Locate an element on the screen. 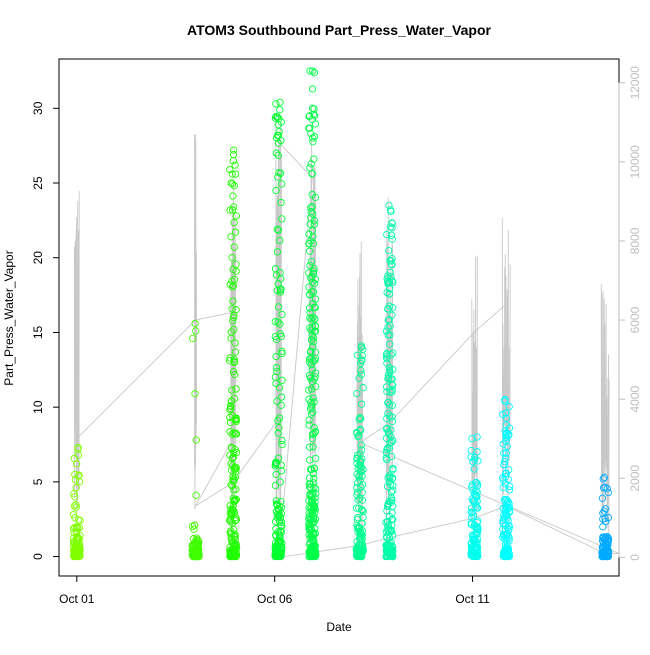 This screenshot has height=655, width=650. x-tick-label: Oct 11 is located at coordinates (472, 599).